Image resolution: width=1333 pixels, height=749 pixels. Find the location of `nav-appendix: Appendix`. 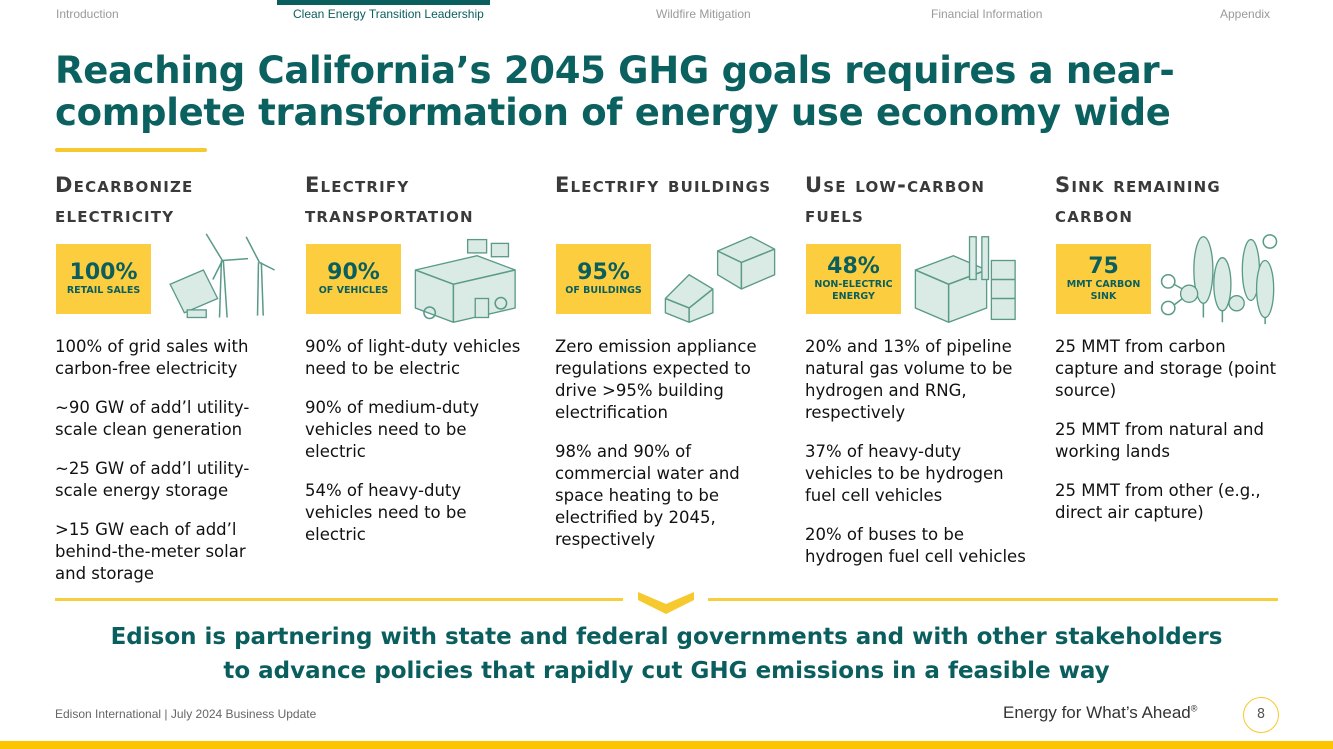

nav-appendix: Appendix is located at coordinates (1245, 14).